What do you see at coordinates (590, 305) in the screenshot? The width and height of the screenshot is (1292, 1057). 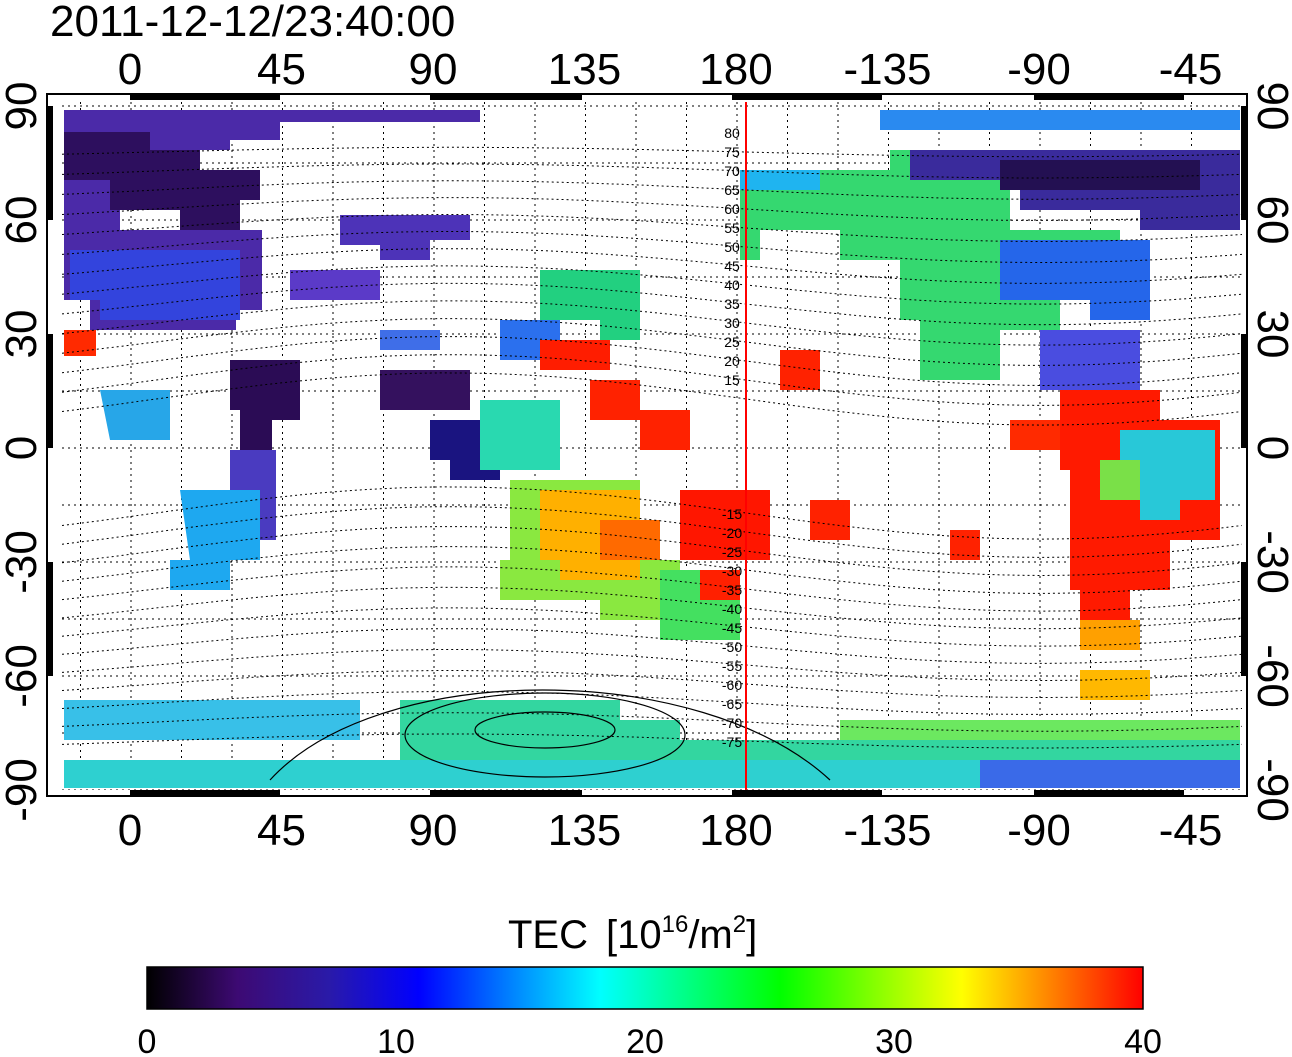 I see `tec-region-japan` at bounding box center [590, 305].